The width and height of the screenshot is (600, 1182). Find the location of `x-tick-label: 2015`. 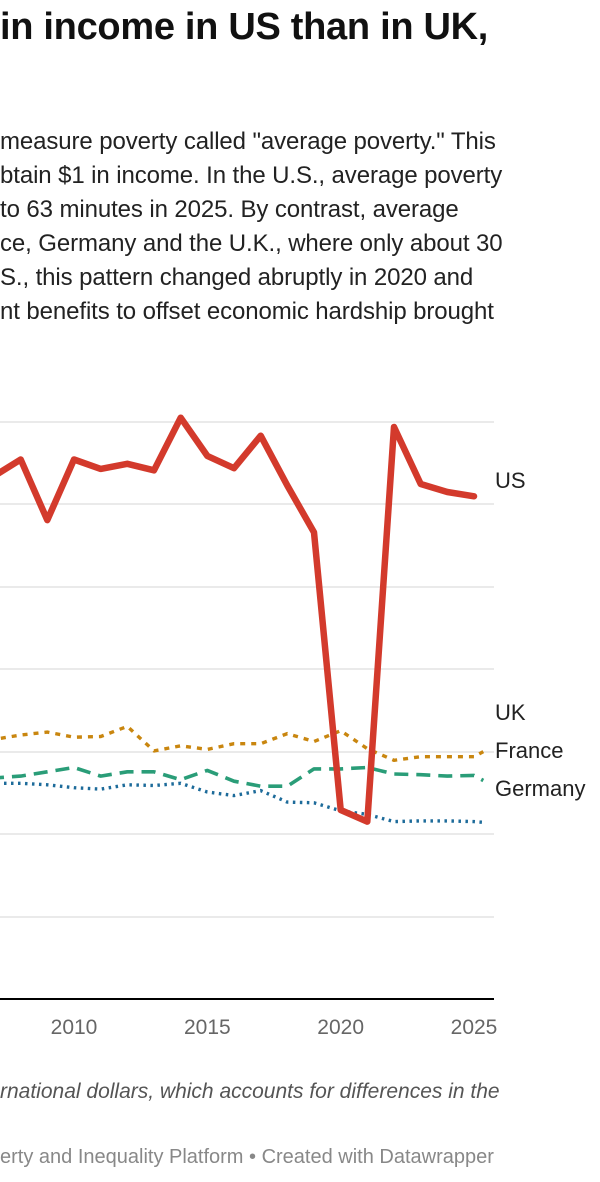

x-tick-label: 2015 is located at coordinates (207, 1027).